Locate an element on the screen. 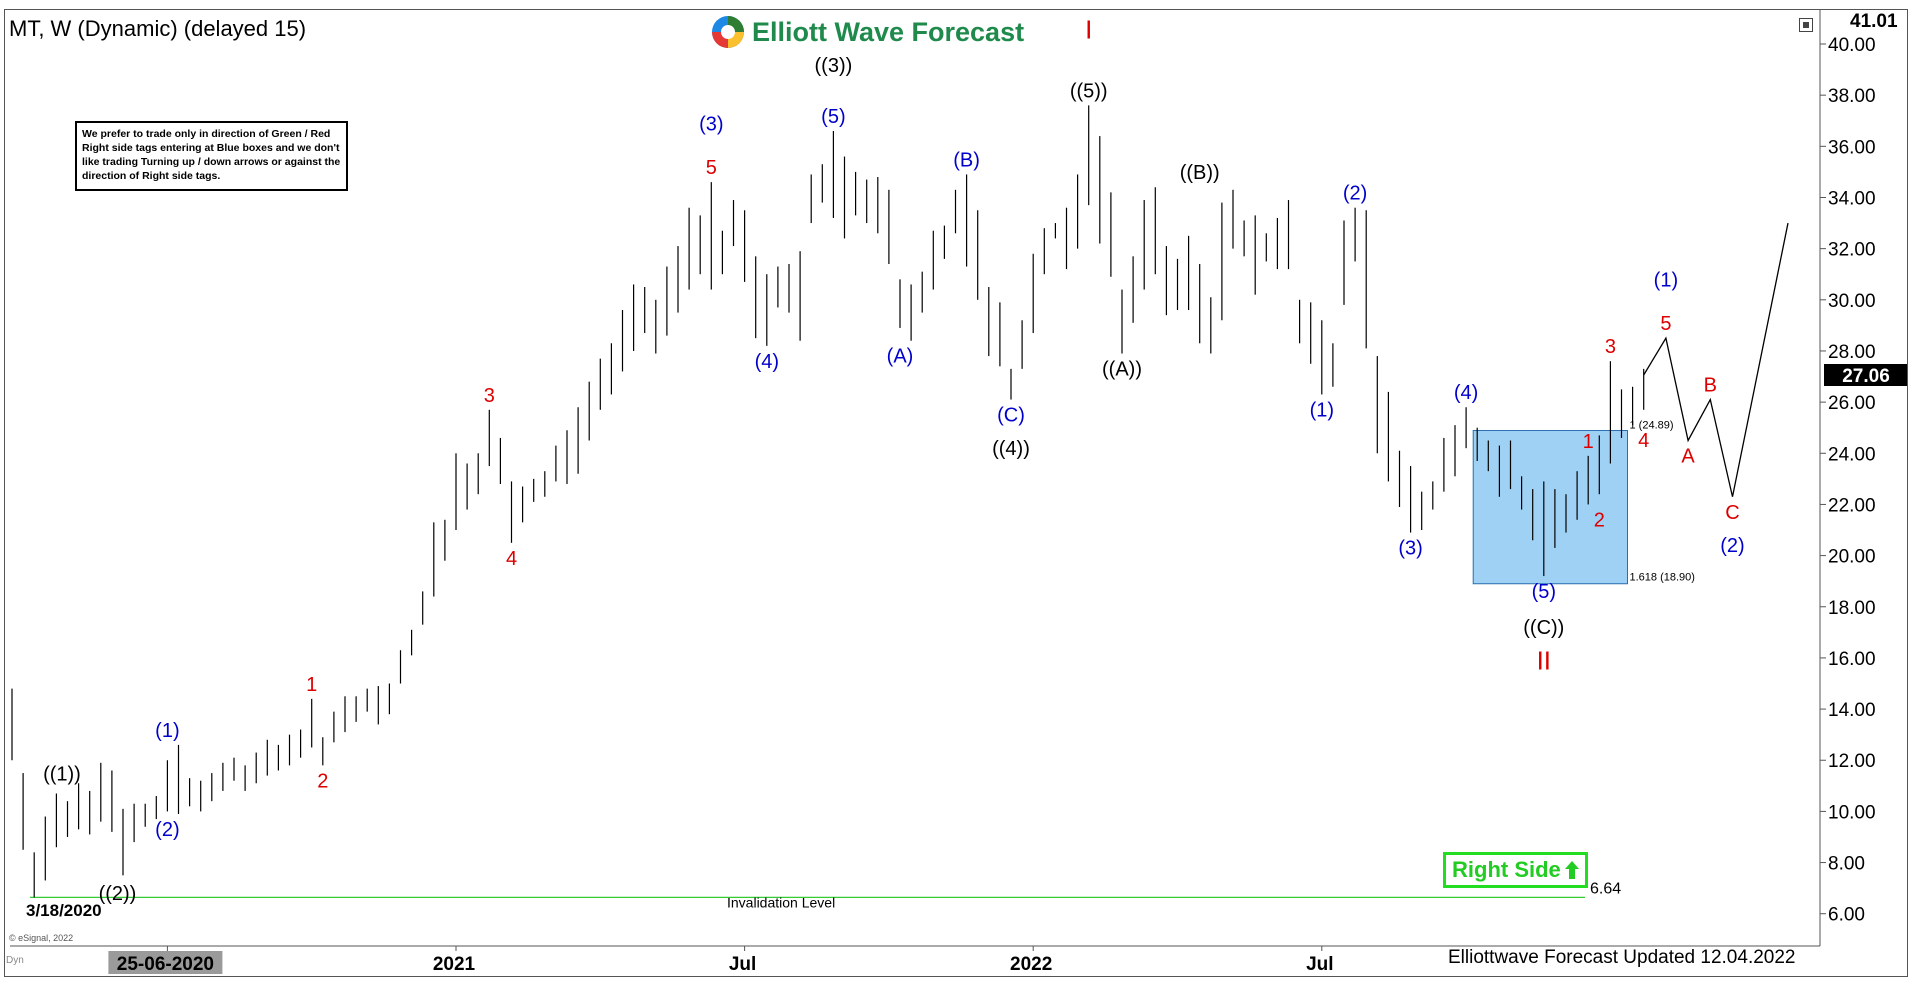  wave-label: ((B)) is located at coordinates (1200, 173).